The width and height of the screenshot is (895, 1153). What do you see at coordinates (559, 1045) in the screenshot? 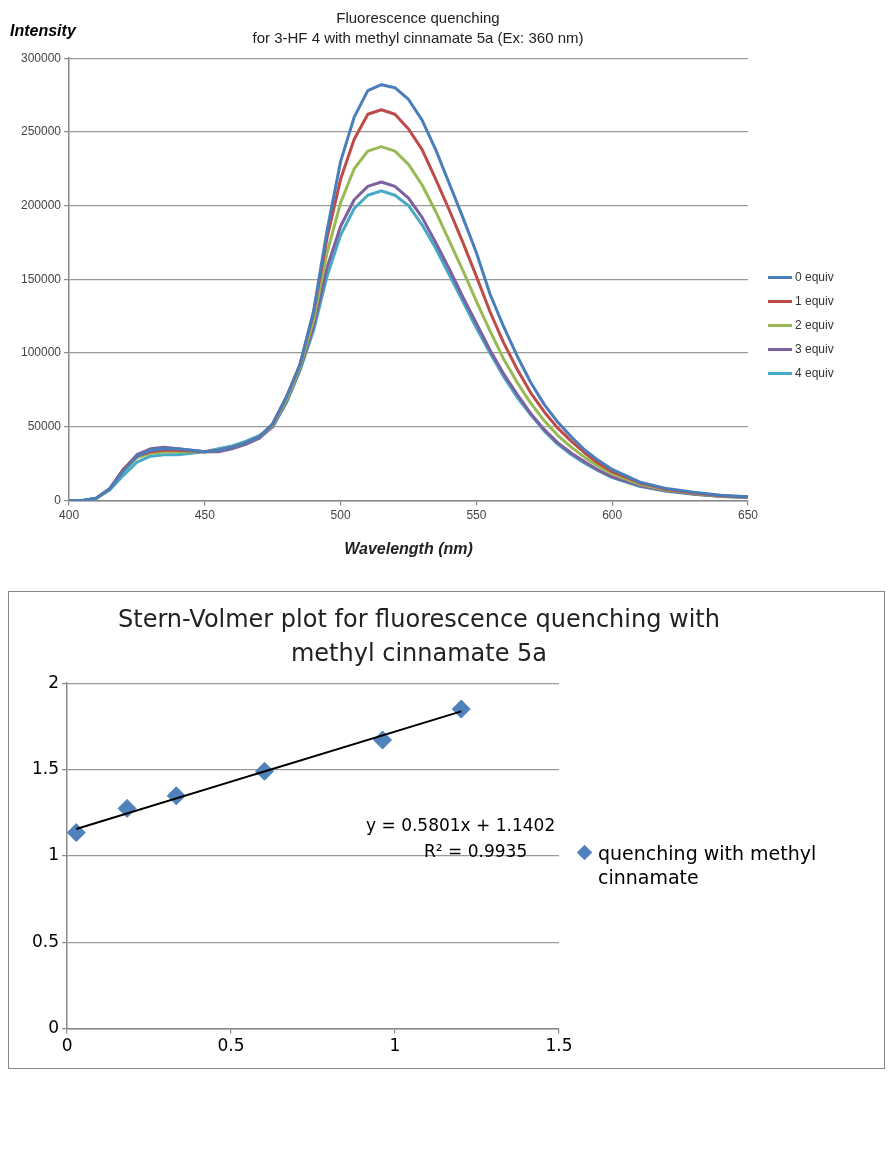
I see `x-tick-label: 1.5` at bounding box center [559, 1045].